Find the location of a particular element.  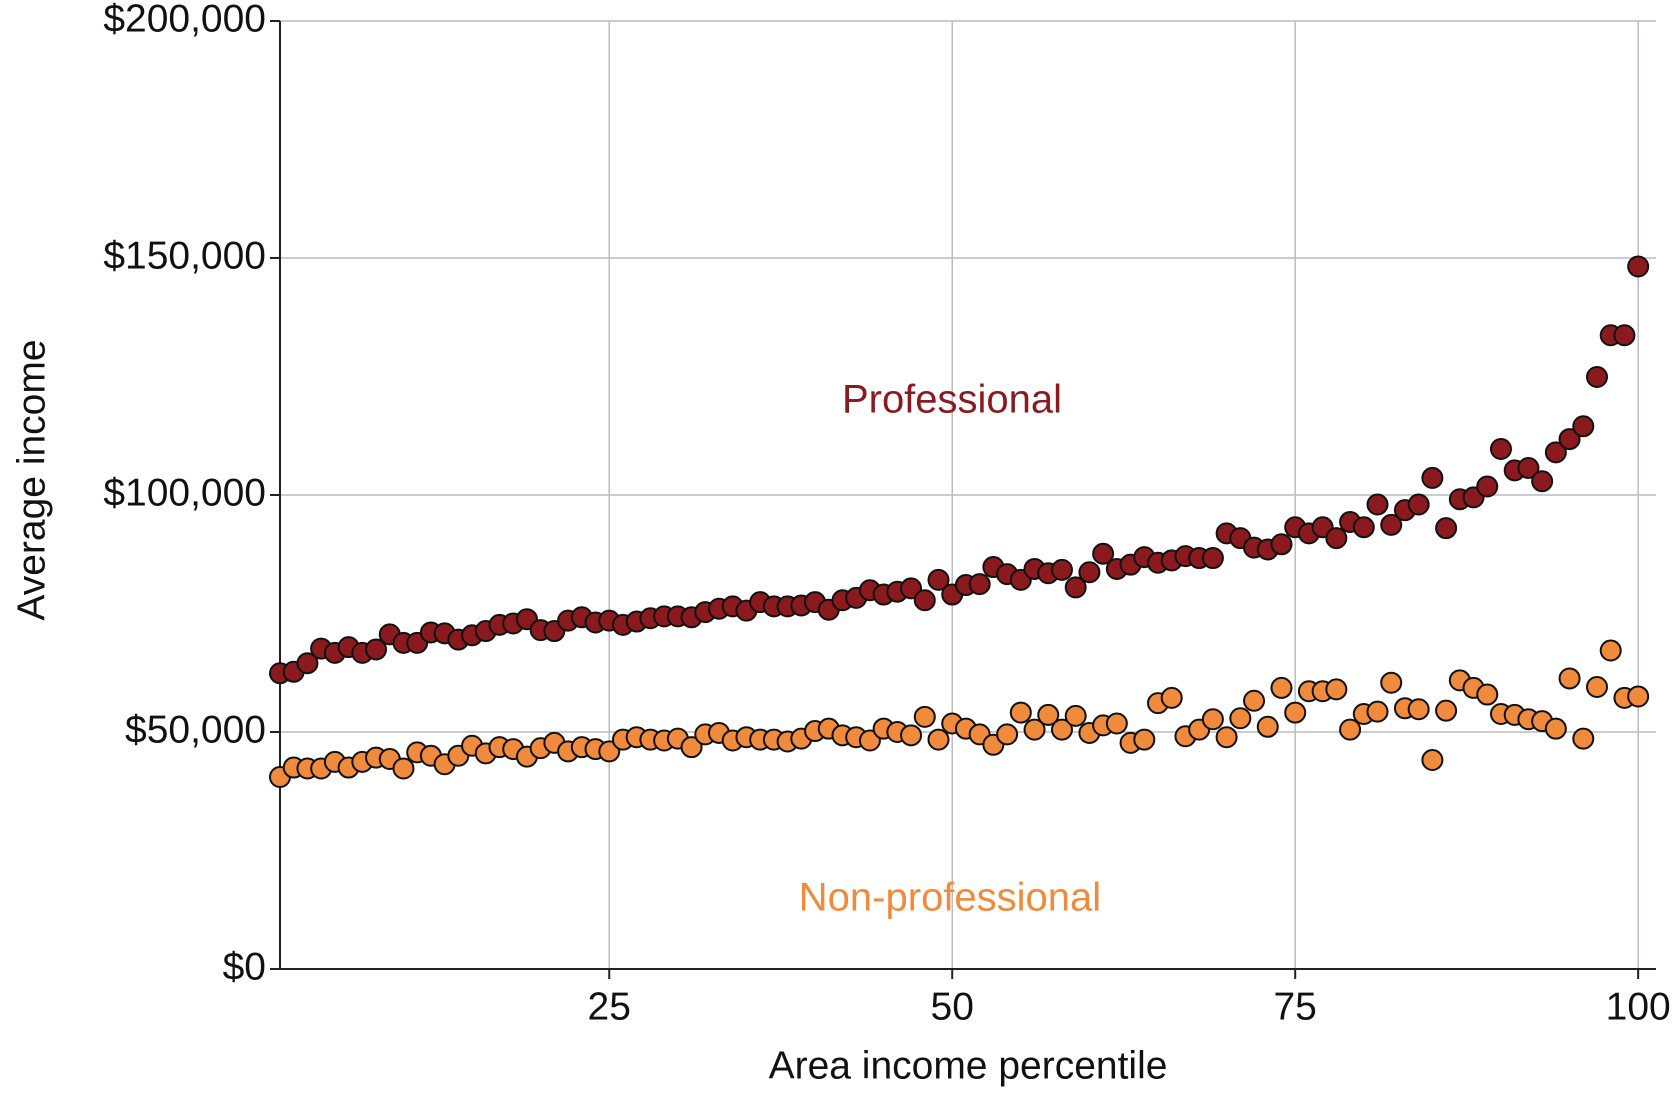

x-tick-label: 25 is located at coordinates (609, 1006).